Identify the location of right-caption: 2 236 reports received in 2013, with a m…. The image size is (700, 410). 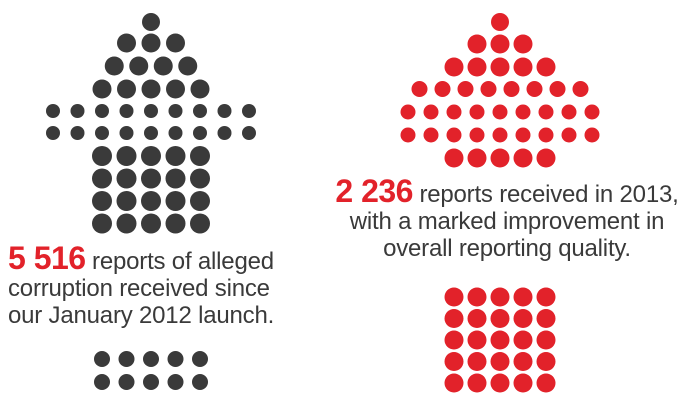
(507, 218).